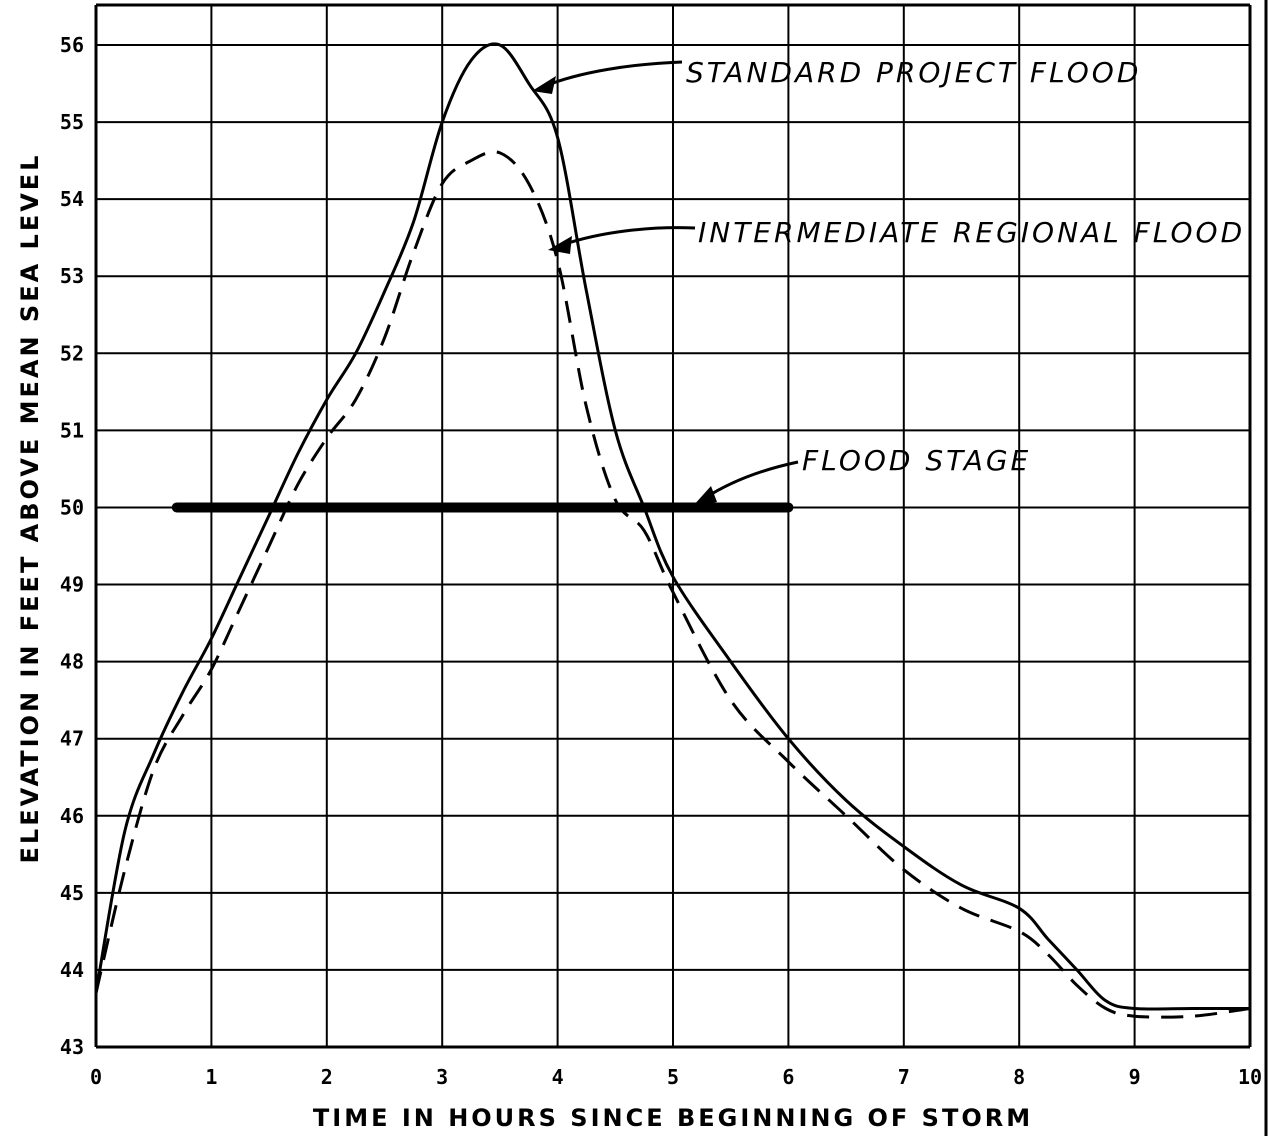 Image resolution: width=1273 pixels, height=1136 pixels. Describe the element at coordinates (72, 1047) in the screenshot. I see `y-tick-label: 43` at that location.